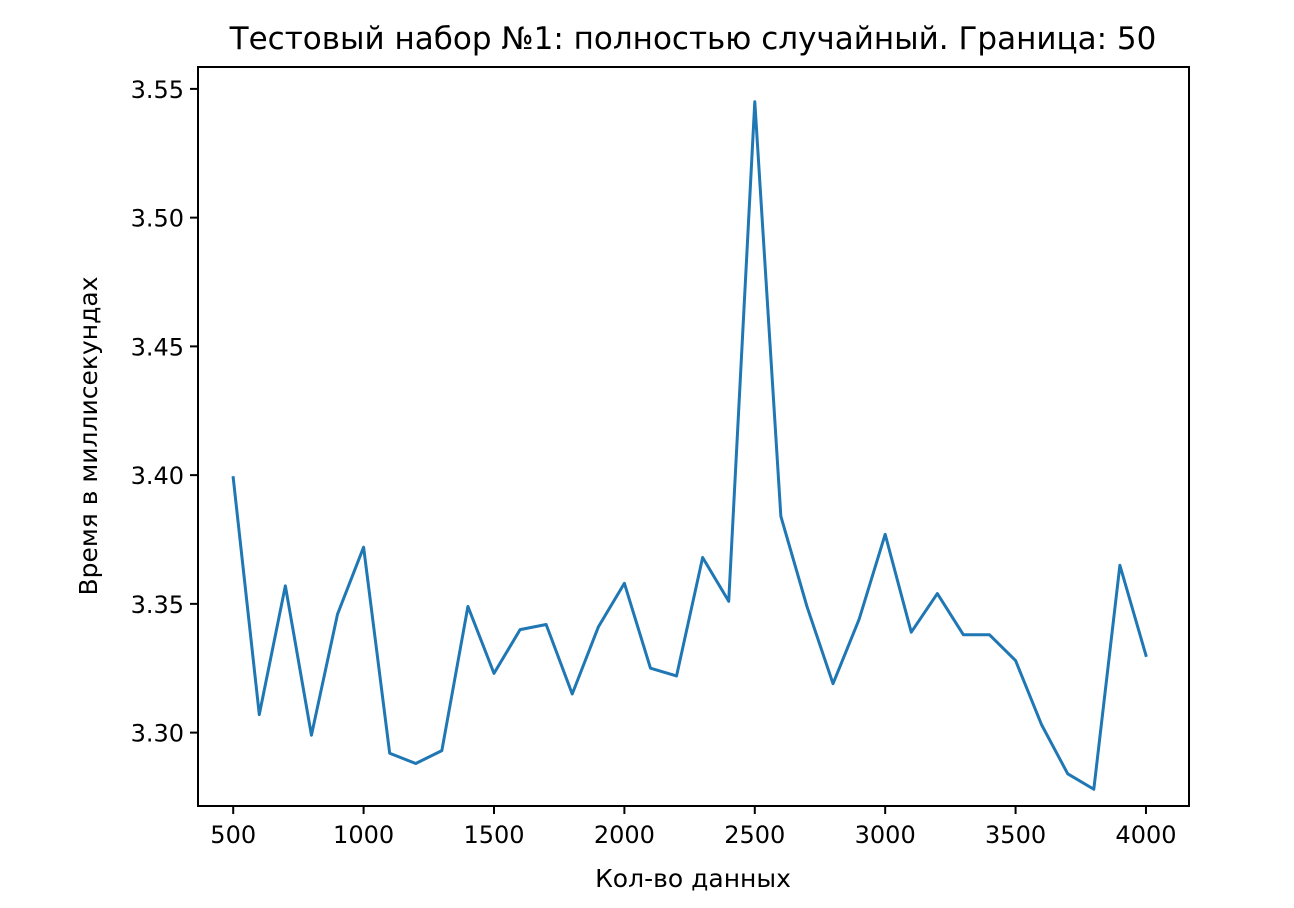 Image resolution: width=1294 pixels, height=908 pixels. I want to click on x-tick-label: 2500, so click(754, 835).